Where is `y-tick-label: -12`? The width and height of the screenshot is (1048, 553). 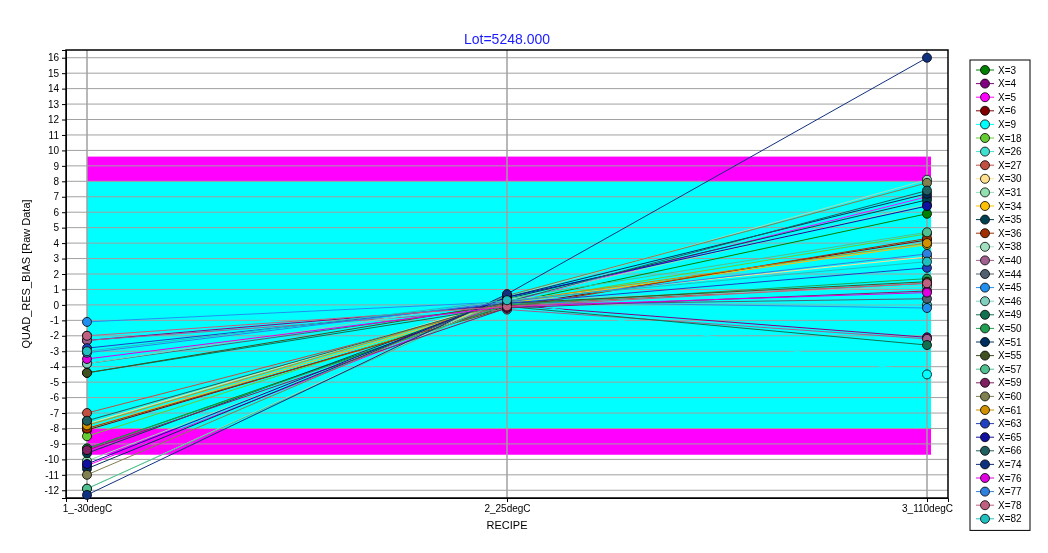 y-tick-label: -12 is located at coordinates (52, 490).